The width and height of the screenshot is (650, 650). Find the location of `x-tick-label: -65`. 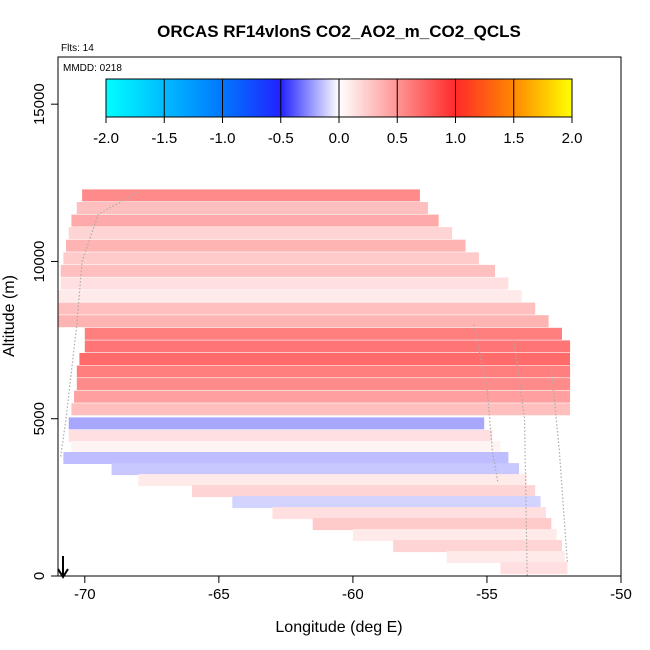

x-tick-label: -65 is located at coordinates (219, 594).